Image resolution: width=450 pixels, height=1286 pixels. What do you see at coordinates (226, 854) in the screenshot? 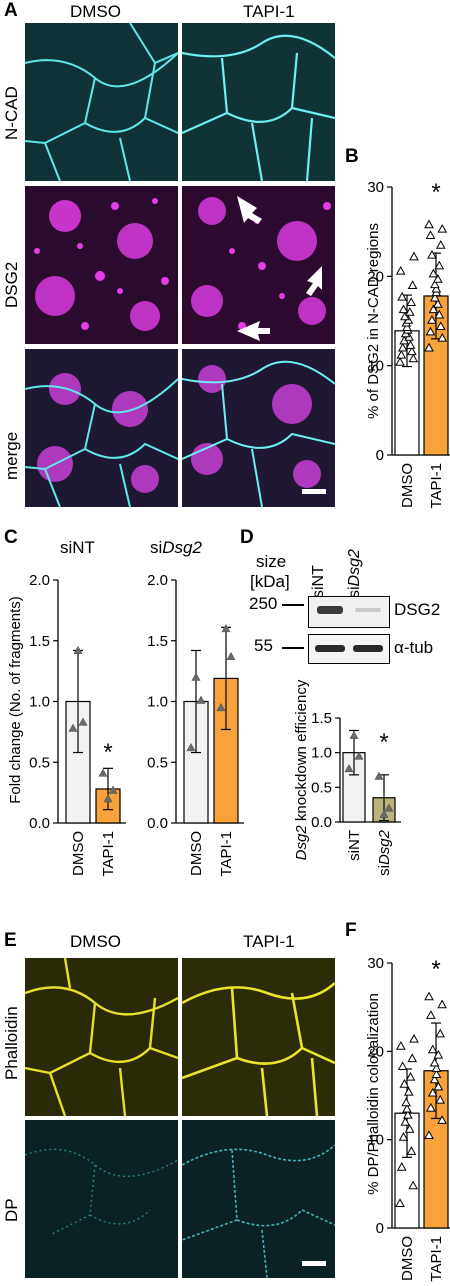
I see `x-tick-label-C-siDsg2: TAPI-1` at bounding box center [226, 854].